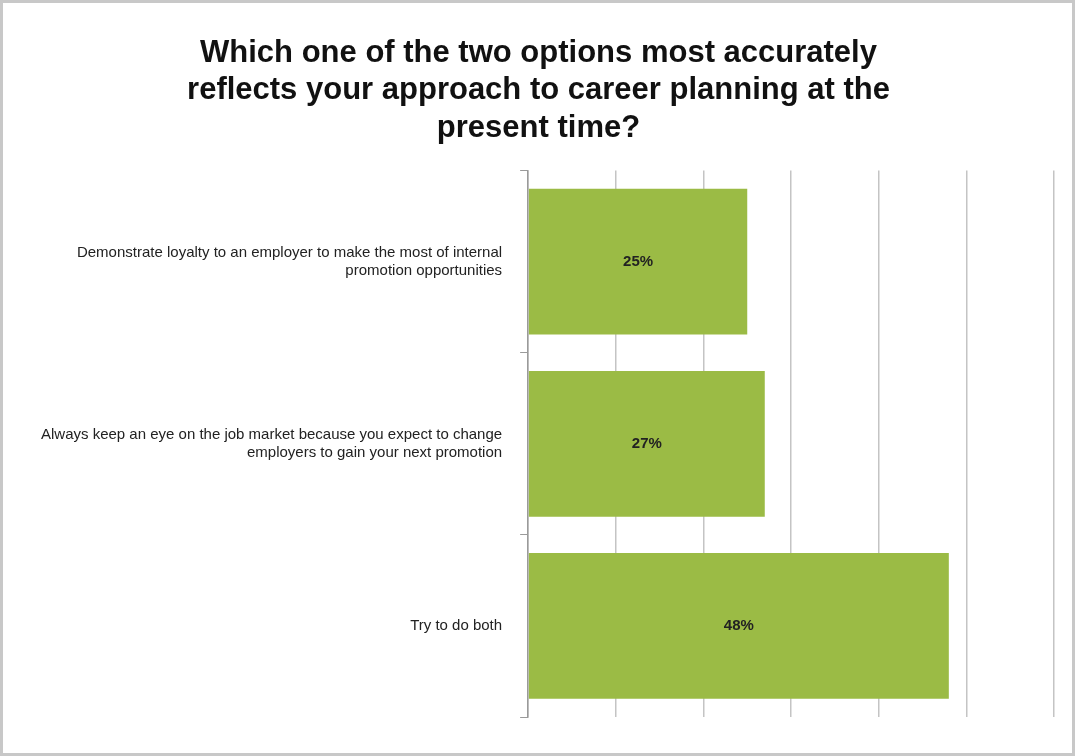  I want to click on y-tick-label: Demonstrate loyalty to an employer to make the most of internal promotion opportunities, so click(289, 260).